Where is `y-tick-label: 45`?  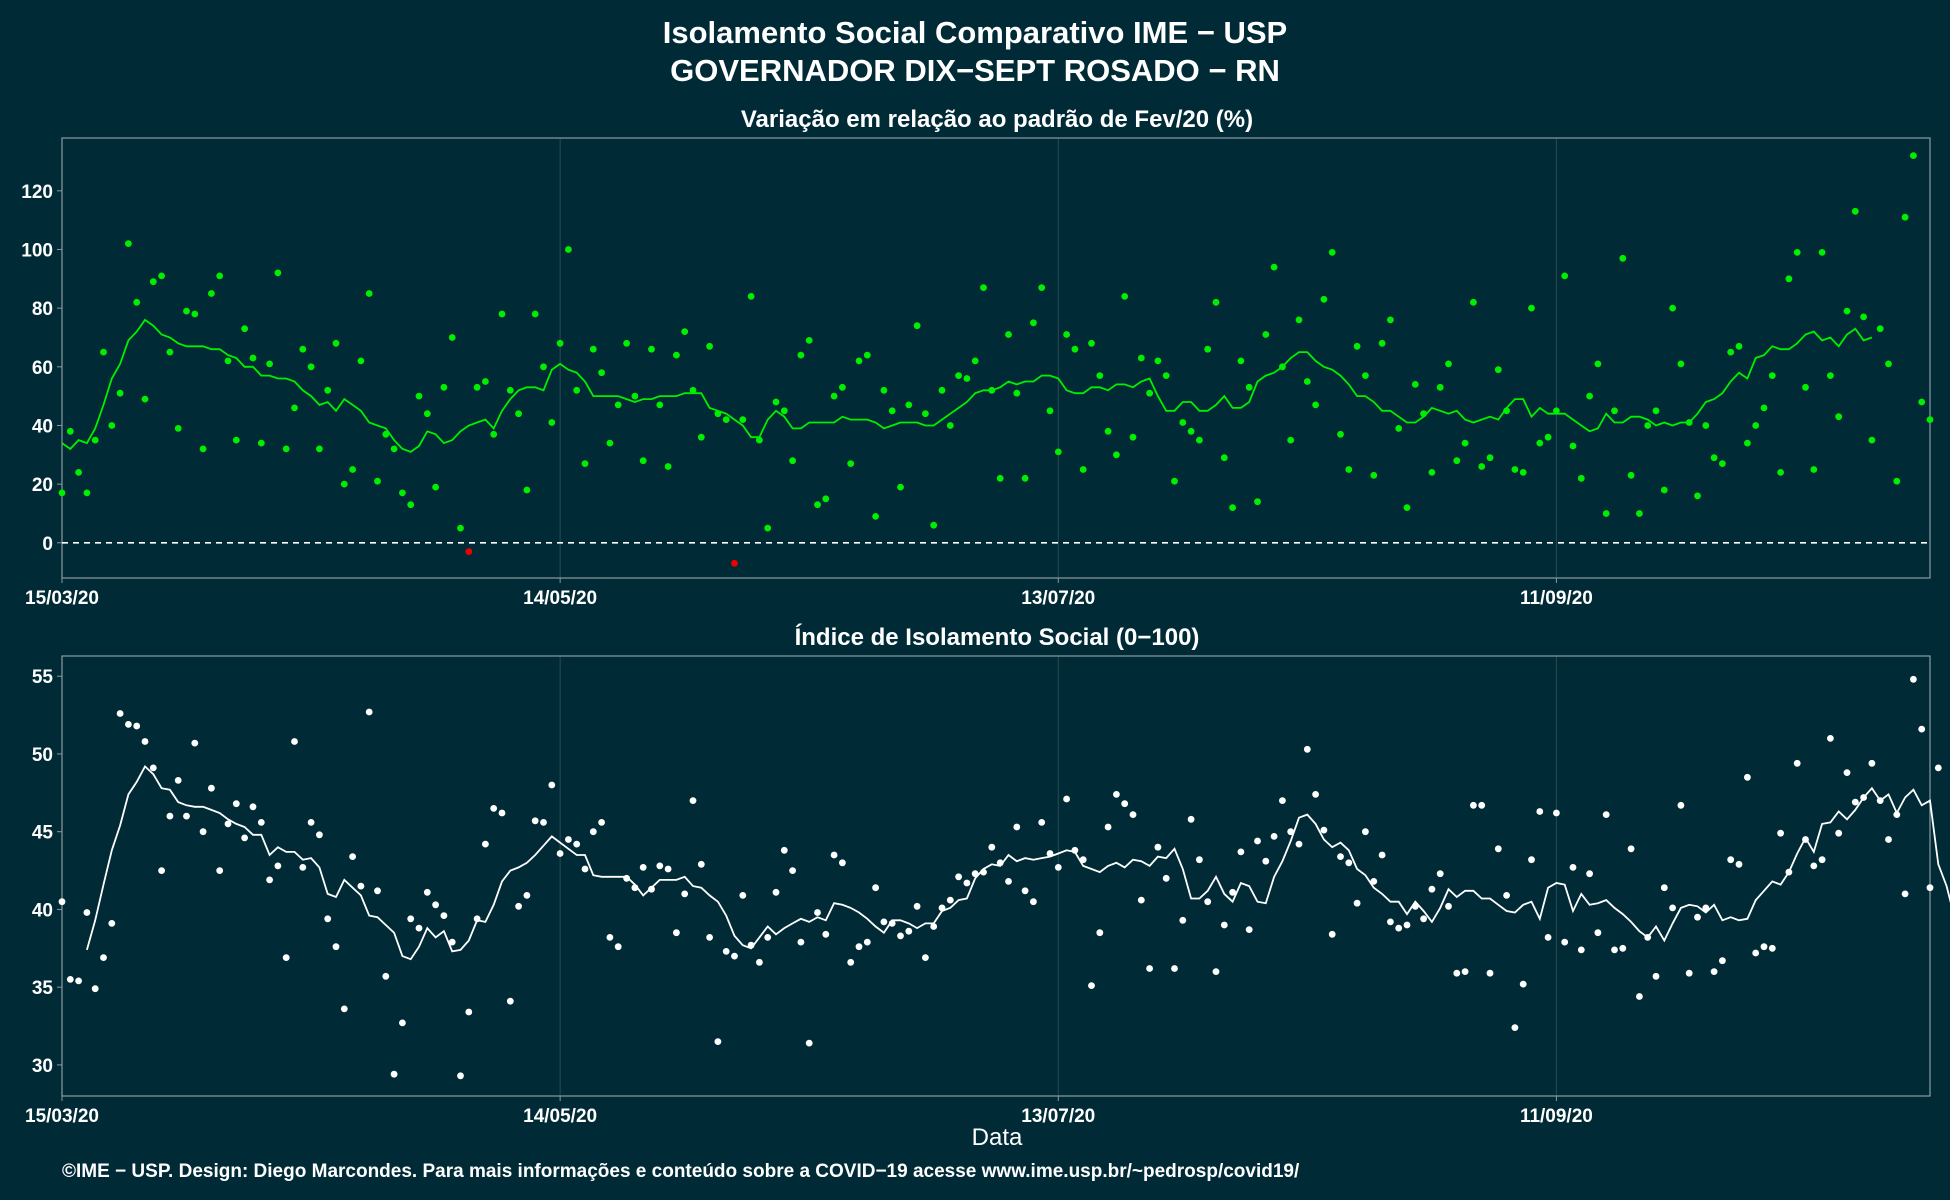
y-tick-label: 45 is located at coordinates (43, 833).